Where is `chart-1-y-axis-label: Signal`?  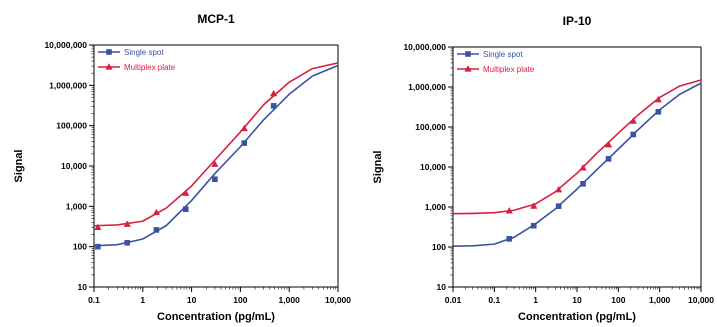 chart-1-y-axis-label: Signal is located at coordinates (378, 166).